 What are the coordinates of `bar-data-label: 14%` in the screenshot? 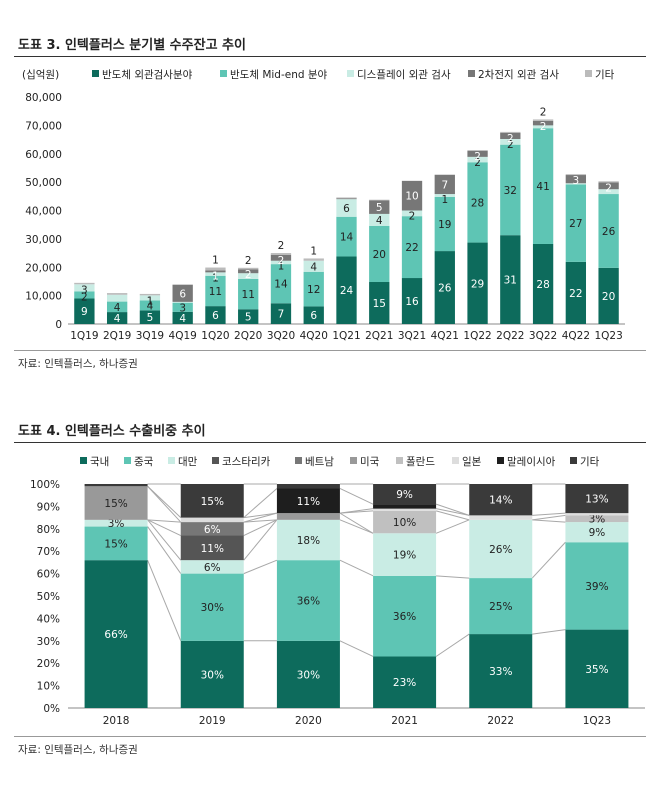 It's located at (500, 501).